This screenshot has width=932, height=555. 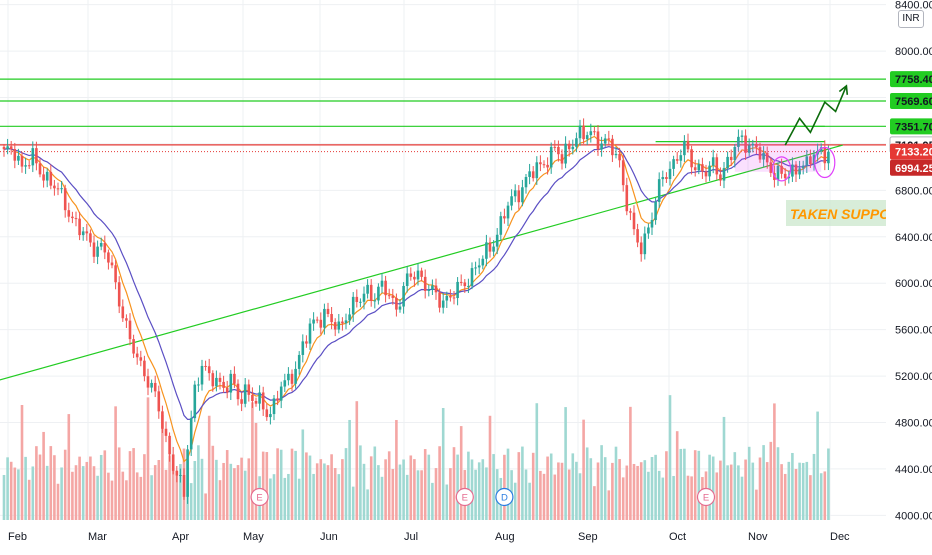 What do you see at coordinates (778, 156) in the screenshot?
I see `consolidation-box` at bounding box center [778, 156].